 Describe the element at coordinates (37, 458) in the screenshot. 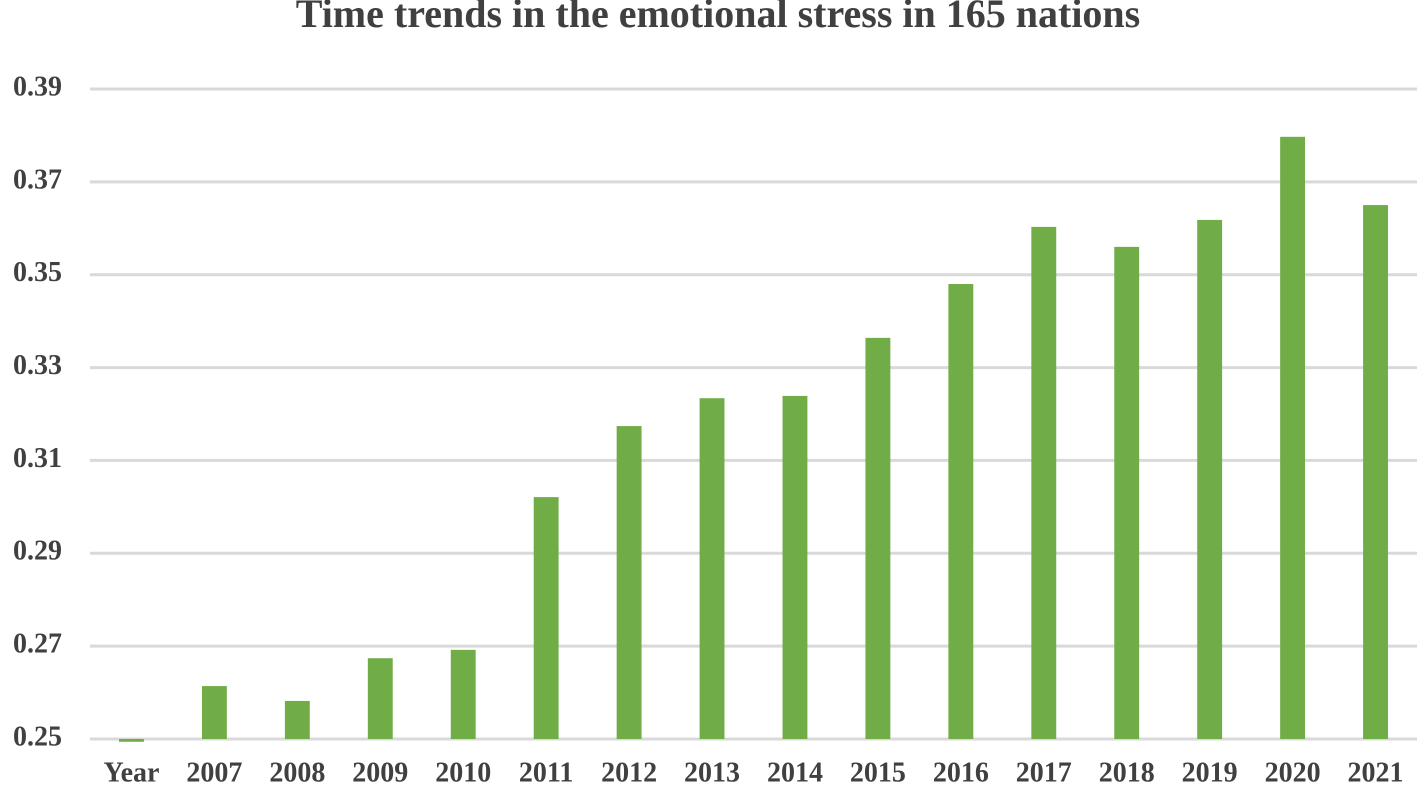

I see `y-tick-label: 0.31` at that location.